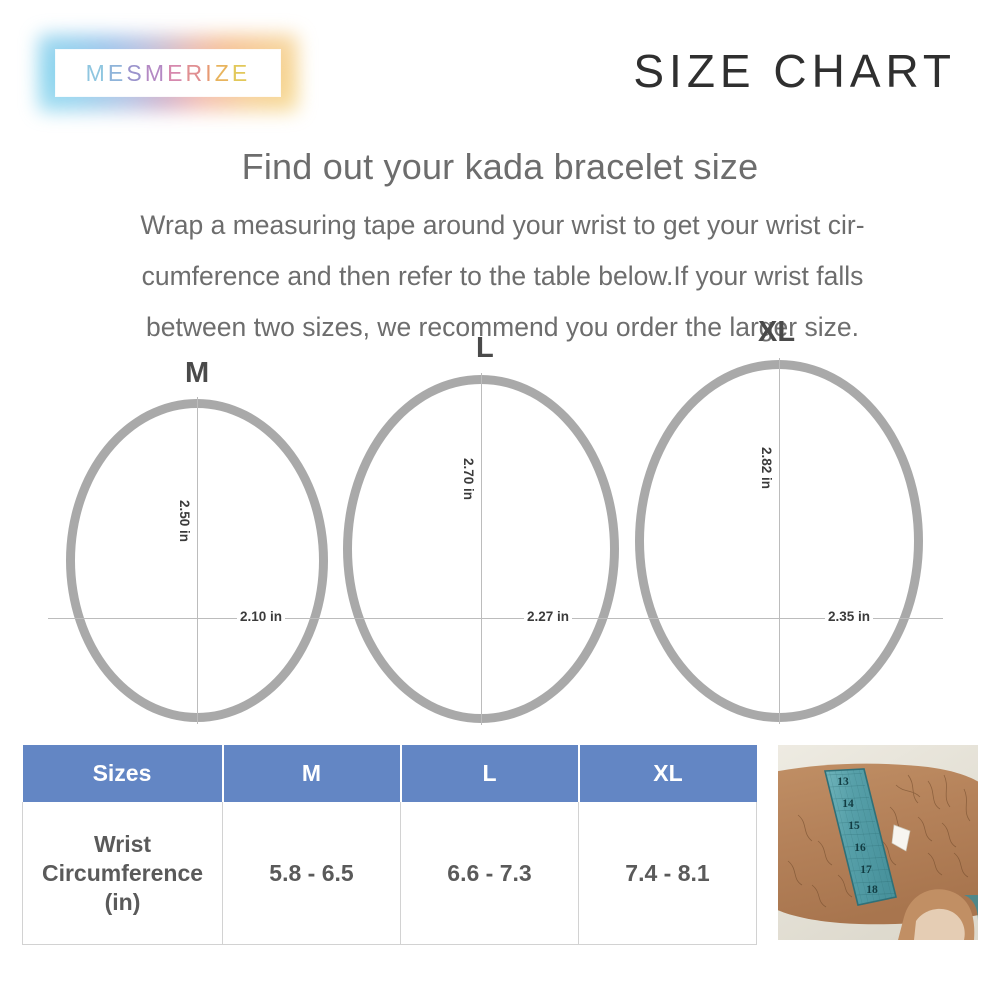  What do you see at coordinates (122, 901) in the screenshot?
I see `row-label-line: (in)` at bounding box center [122, 901].